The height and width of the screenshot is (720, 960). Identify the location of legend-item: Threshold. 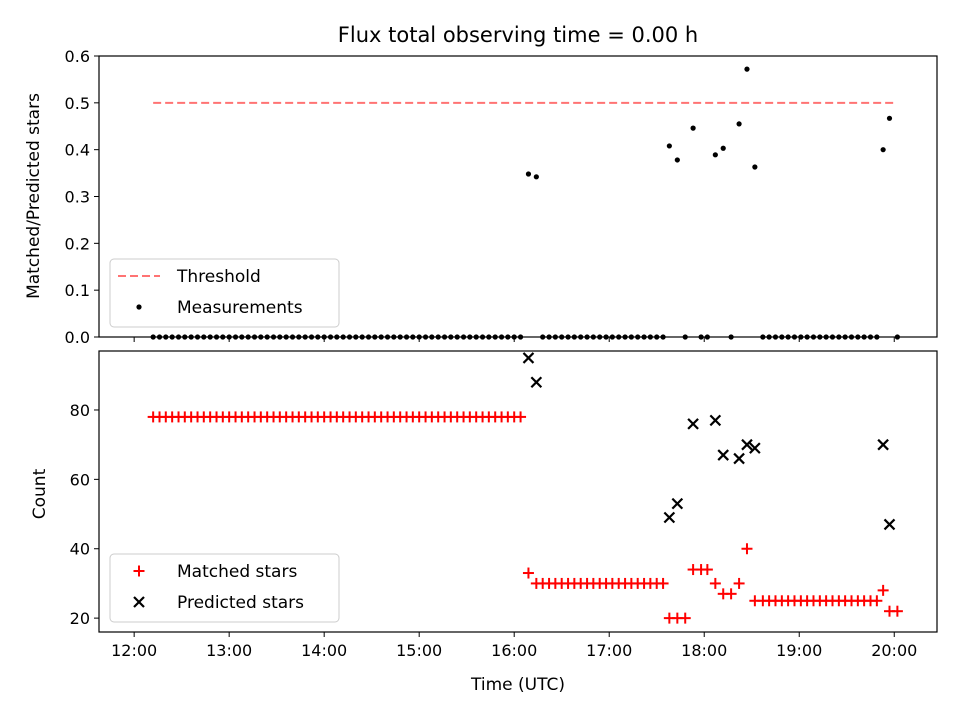
(189, 277).